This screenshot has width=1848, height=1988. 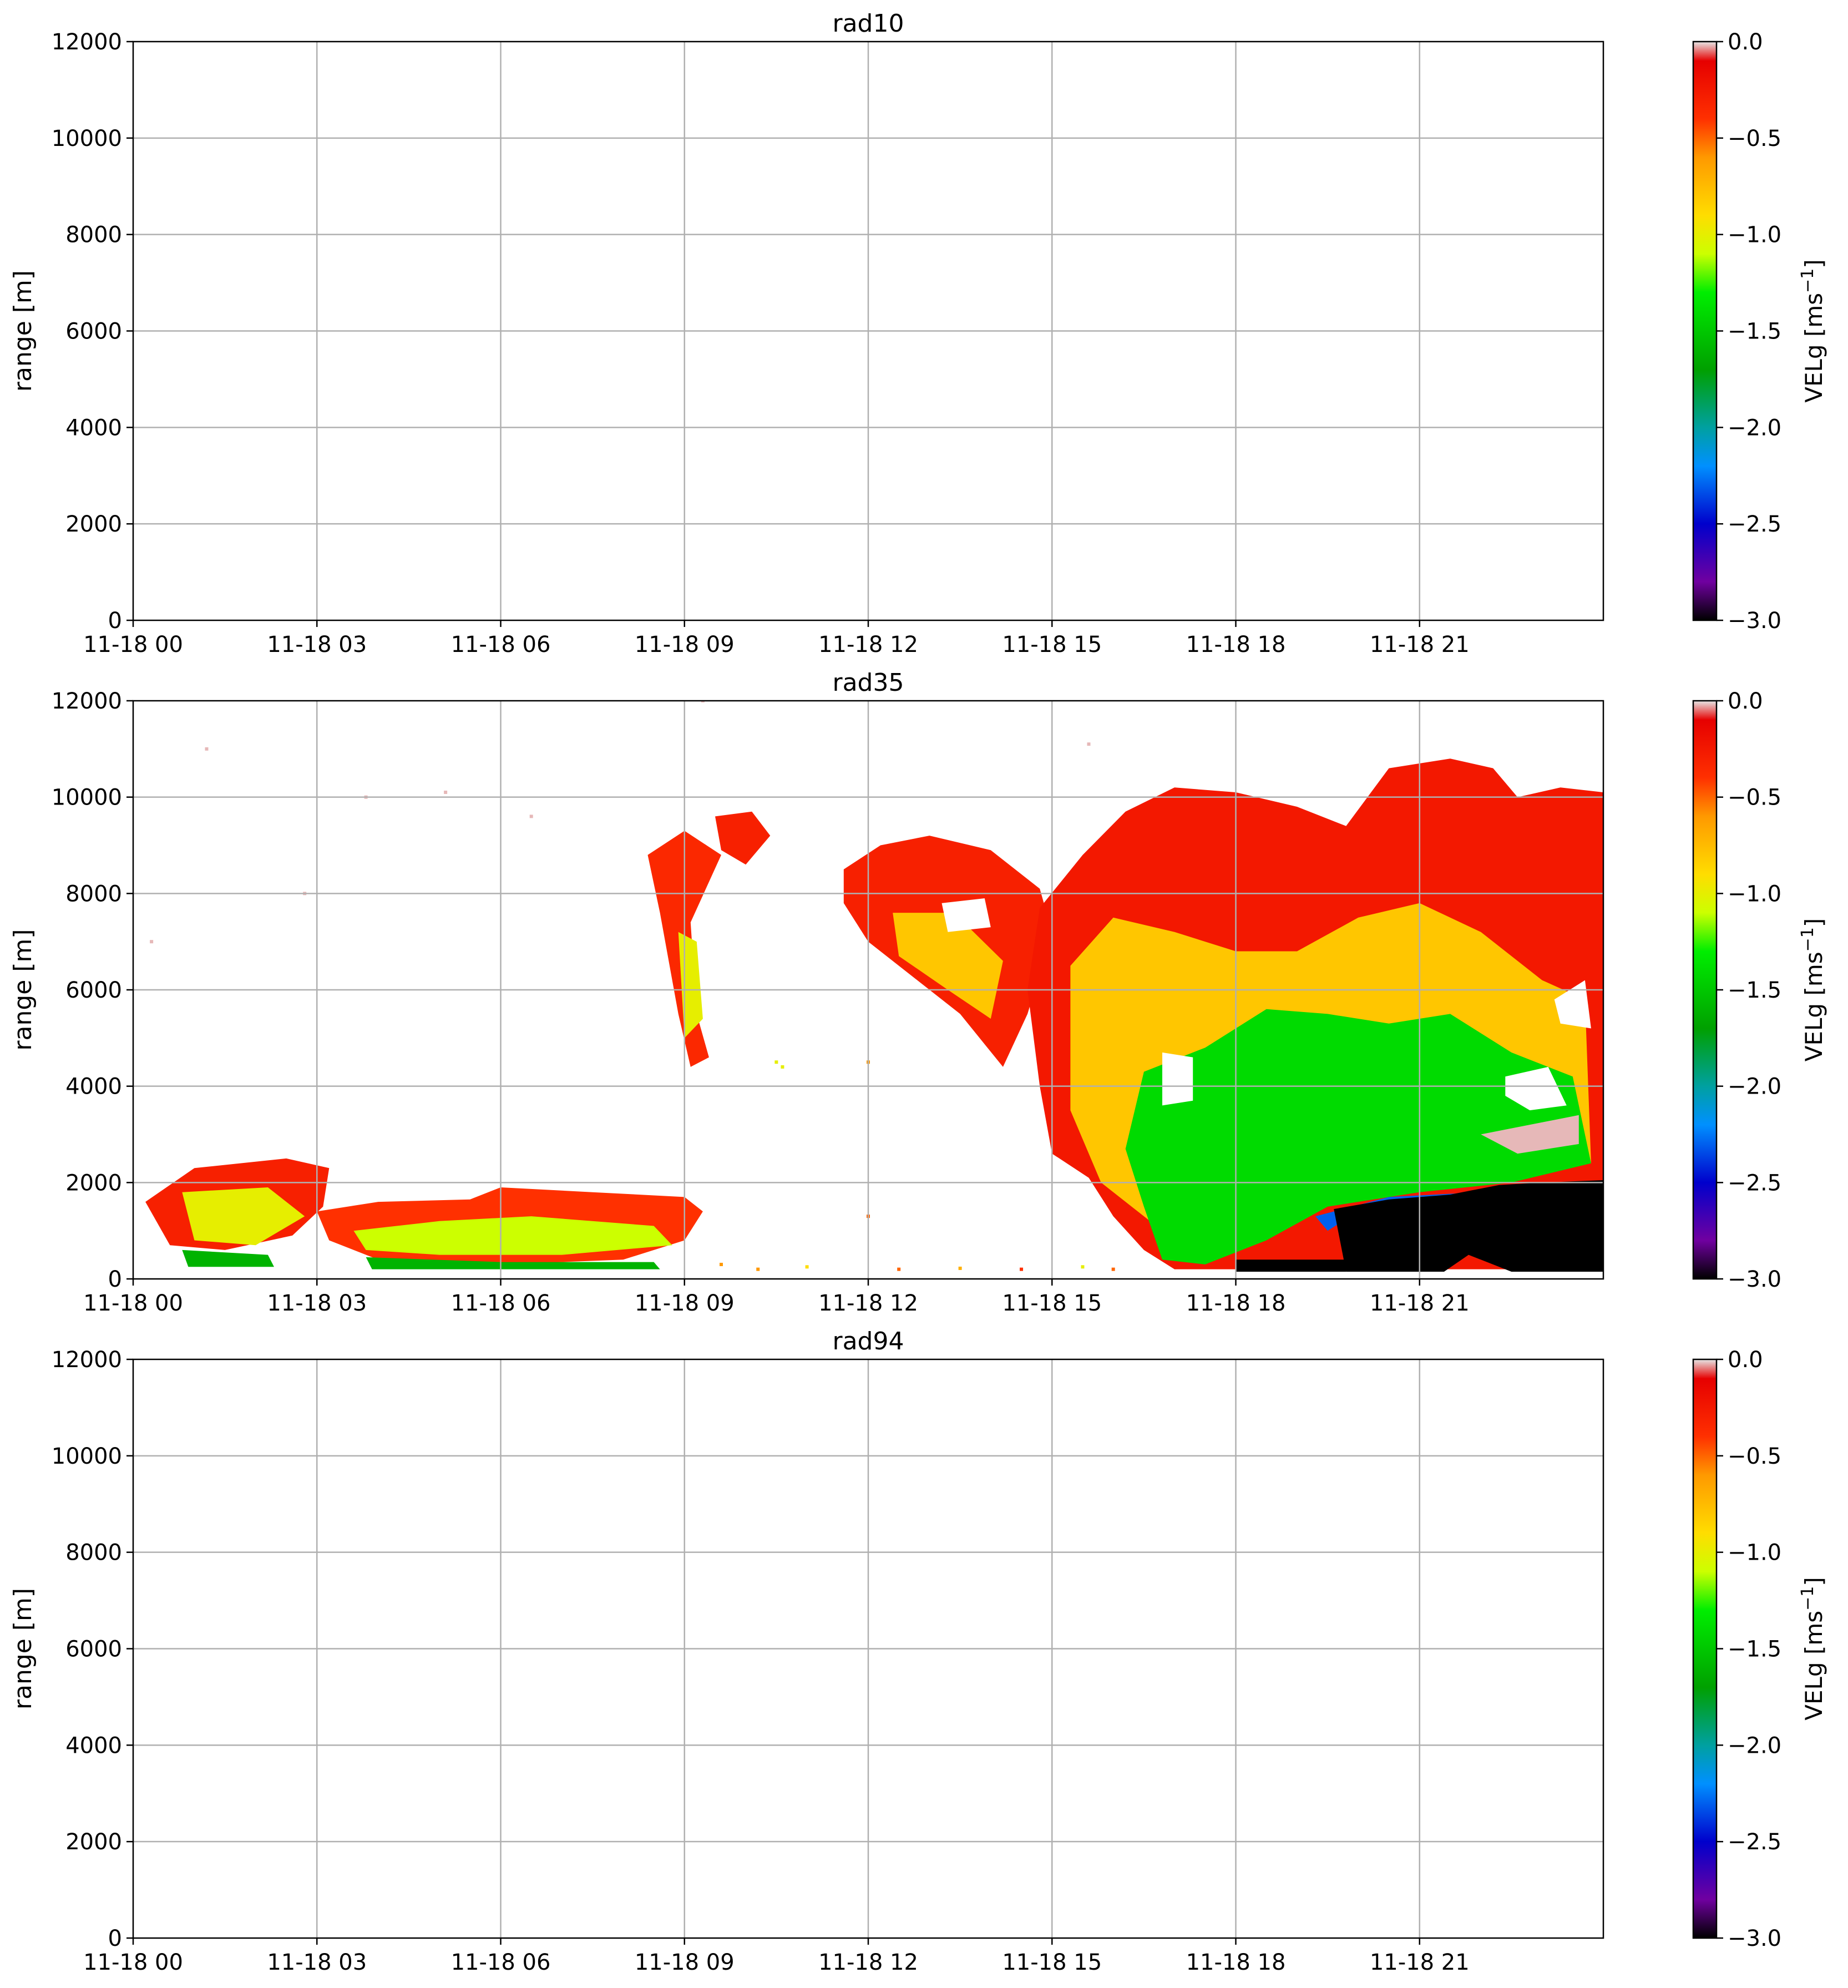 I want to click on panel-title: rad35, so click(x=868, y=683).